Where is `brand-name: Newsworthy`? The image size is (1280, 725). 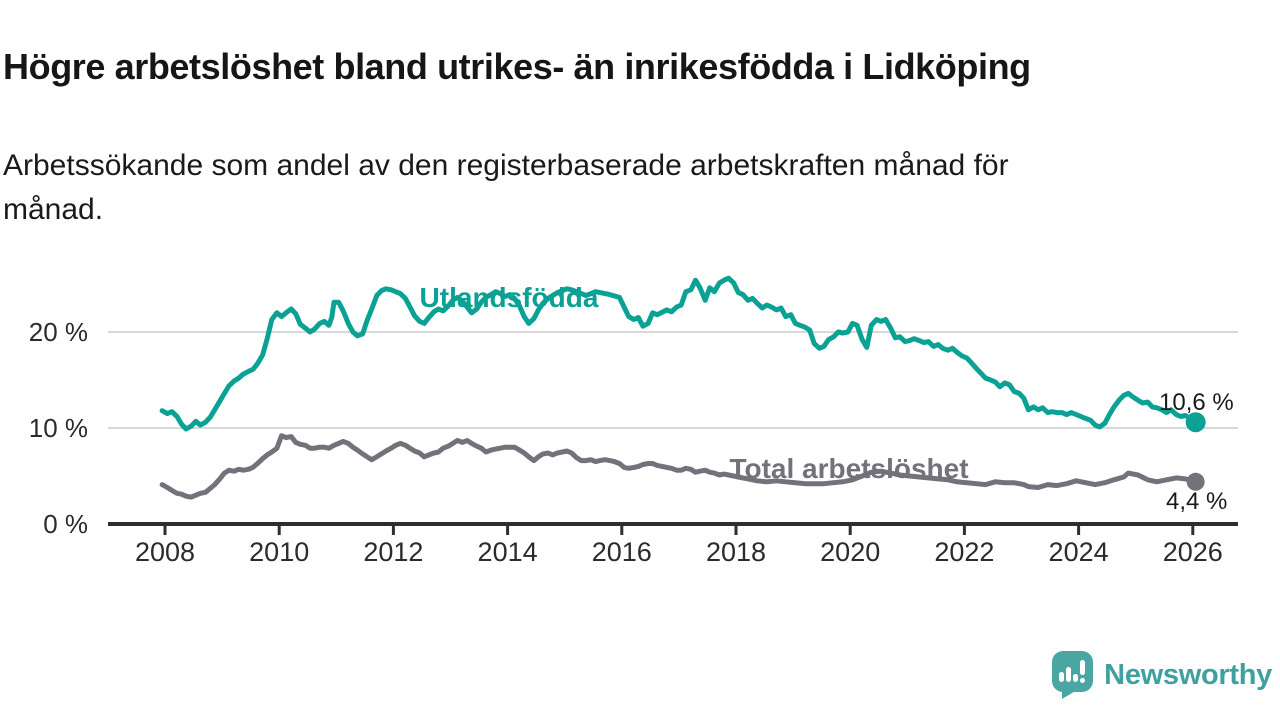 brand-name: Newsworthy is located at coordinates (1188, 674).